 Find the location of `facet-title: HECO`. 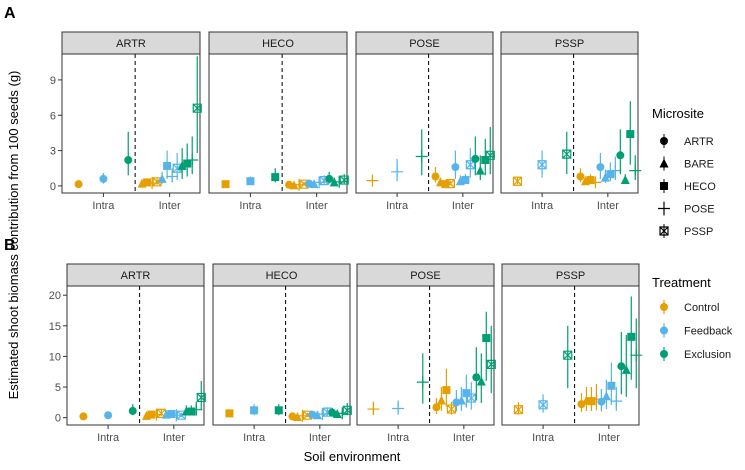

facet-title: HECO is located at coordinates (282, 276).